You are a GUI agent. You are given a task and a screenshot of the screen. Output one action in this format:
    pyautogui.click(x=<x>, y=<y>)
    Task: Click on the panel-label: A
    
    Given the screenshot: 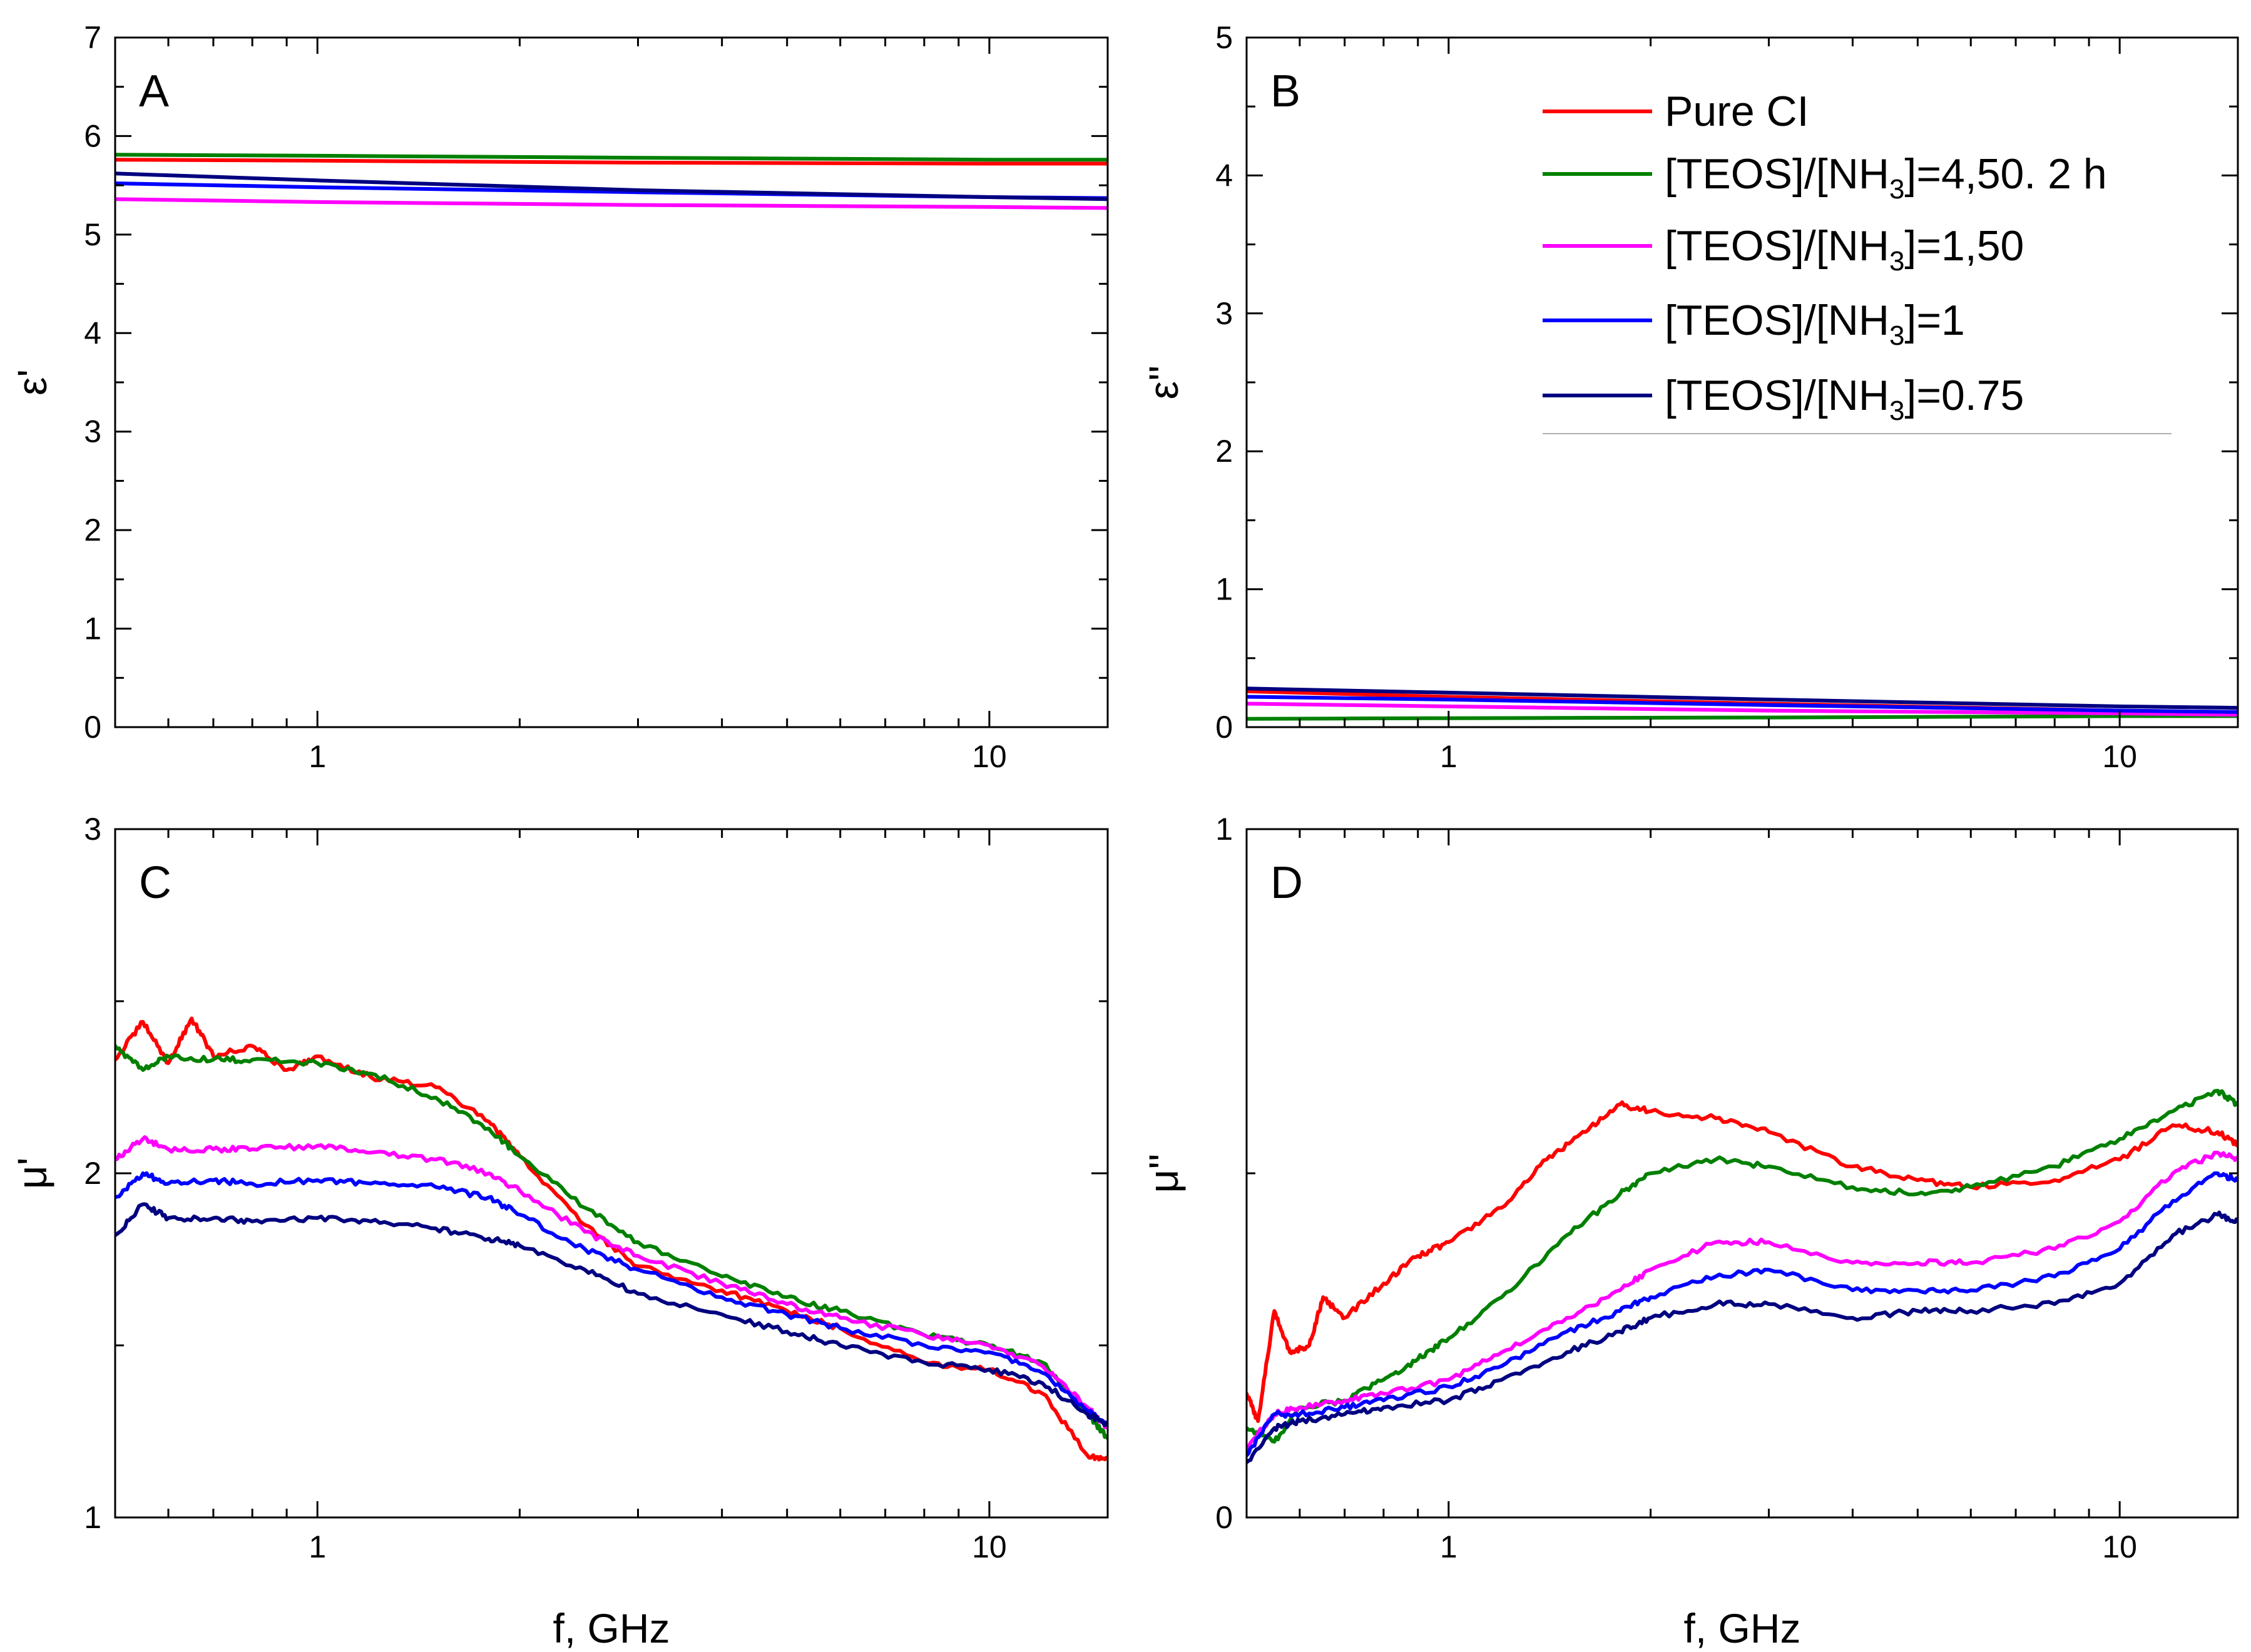 What is the action you would take?
    pyautogui.click(x=154, y=91)
    